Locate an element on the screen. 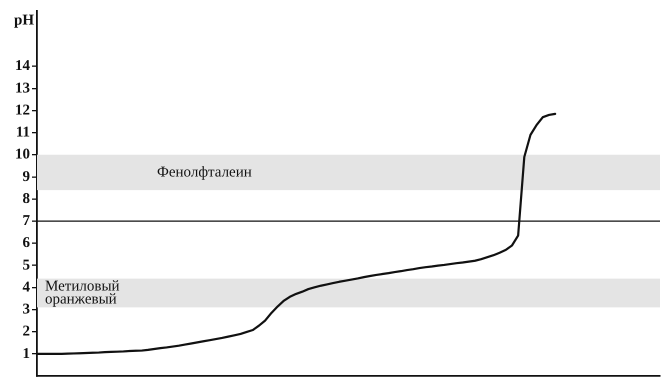  y-tick-label: 6 is located at coordinates (26, 243).